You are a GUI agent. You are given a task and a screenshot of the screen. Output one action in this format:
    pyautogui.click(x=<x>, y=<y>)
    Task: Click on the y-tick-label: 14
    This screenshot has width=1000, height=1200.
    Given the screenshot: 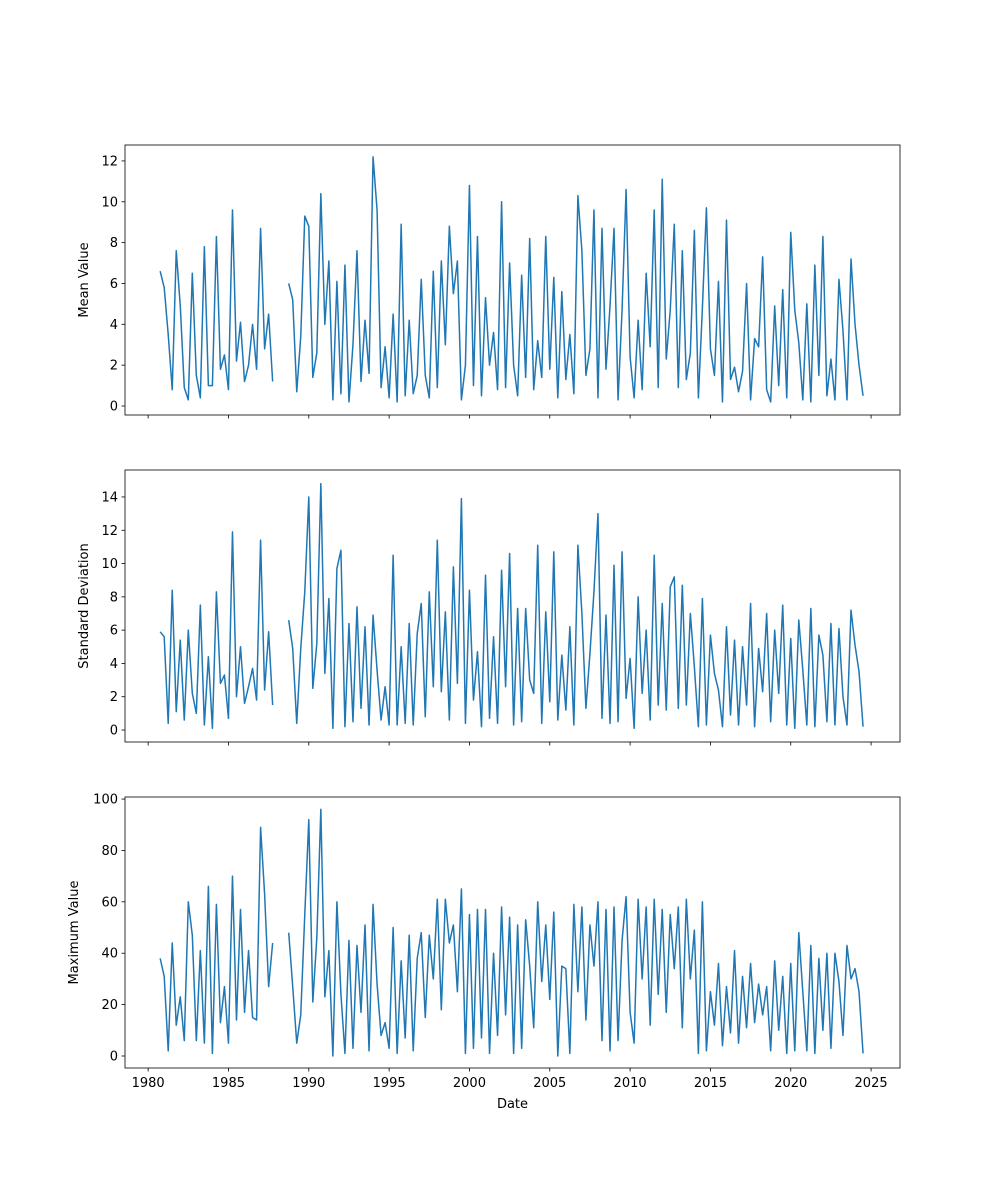 What is the action you would take?
    pyautogui.click(x=109, y=497)
    